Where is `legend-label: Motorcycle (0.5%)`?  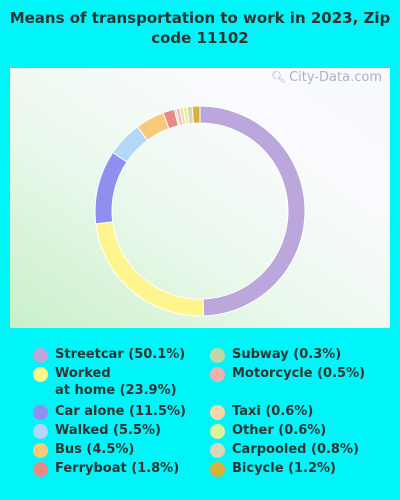 legend-label: Motorcycle (0.5%) is located at coordinates (299, 373).